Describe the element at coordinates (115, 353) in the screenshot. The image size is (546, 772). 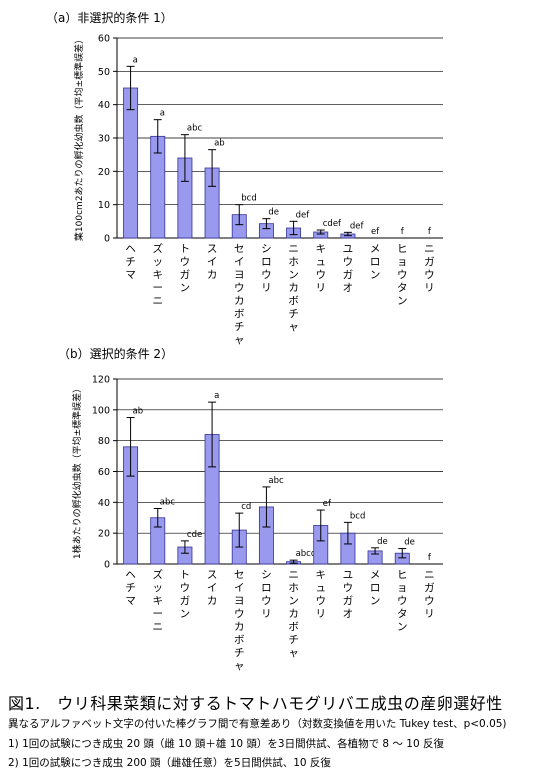
I see `chart-title: （b）選択的条件 2）` at that location.